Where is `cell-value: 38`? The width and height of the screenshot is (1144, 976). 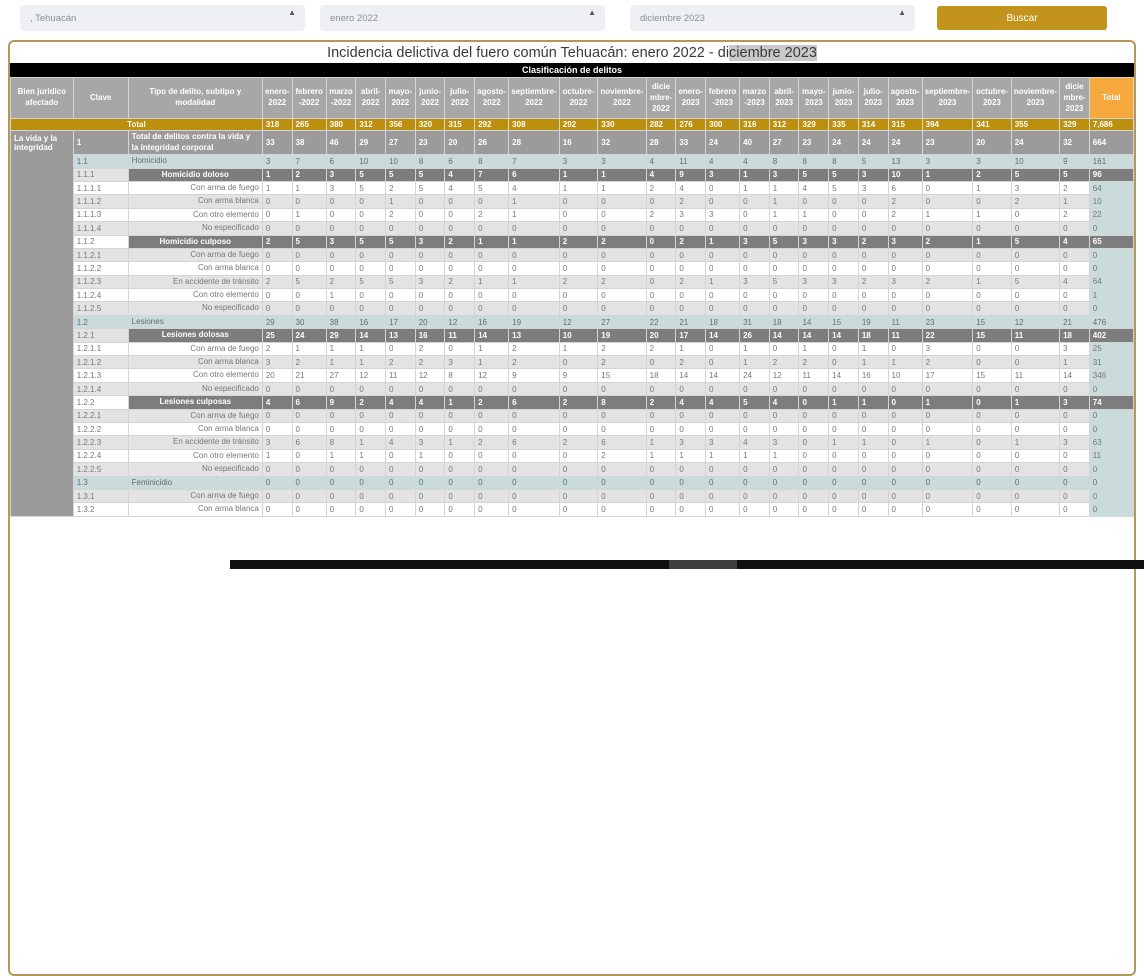
cell-value: 38 is located at coordinates (341, 322).